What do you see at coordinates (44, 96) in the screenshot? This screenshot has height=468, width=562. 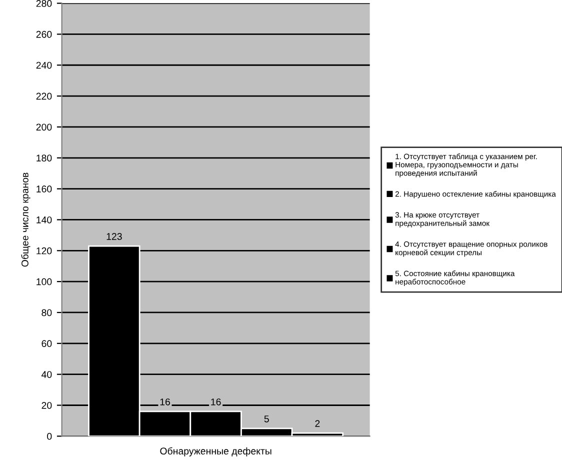 I see `y-tick-label: 220` at bounding box center [44, 96].